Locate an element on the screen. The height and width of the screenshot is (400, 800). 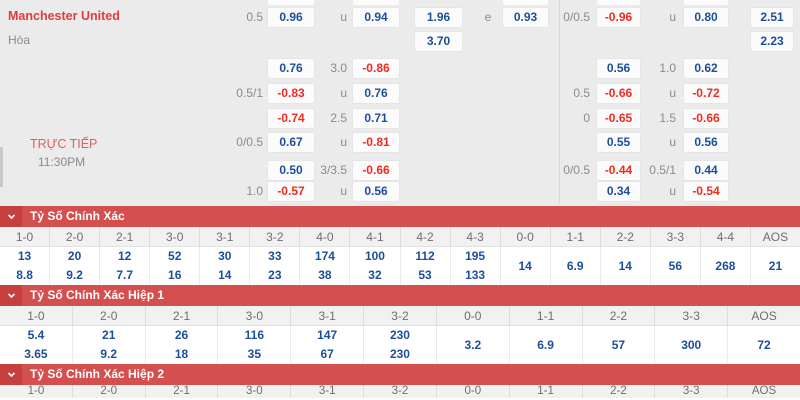
score-odds-value: 52 is located at coordinates (175, 256).